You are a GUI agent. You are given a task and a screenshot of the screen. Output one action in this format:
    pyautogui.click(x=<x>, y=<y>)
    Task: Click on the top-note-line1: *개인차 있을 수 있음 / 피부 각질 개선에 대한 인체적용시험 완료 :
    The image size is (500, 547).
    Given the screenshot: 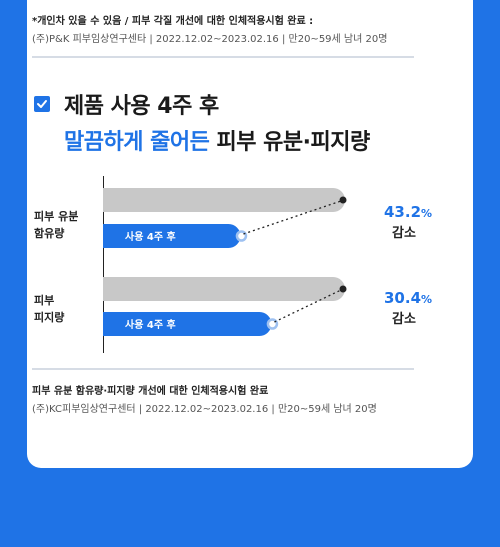 What is the action you would take?
    pyautogui.click(x=173, y=21)
    